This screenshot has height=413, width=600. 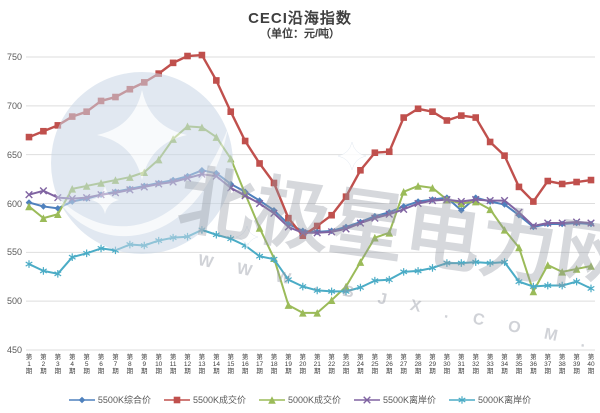 What do you see at coordinates (14, 301) in the screenshot?
I see `y-tick-label: 500` at bounding box center [14, 301].